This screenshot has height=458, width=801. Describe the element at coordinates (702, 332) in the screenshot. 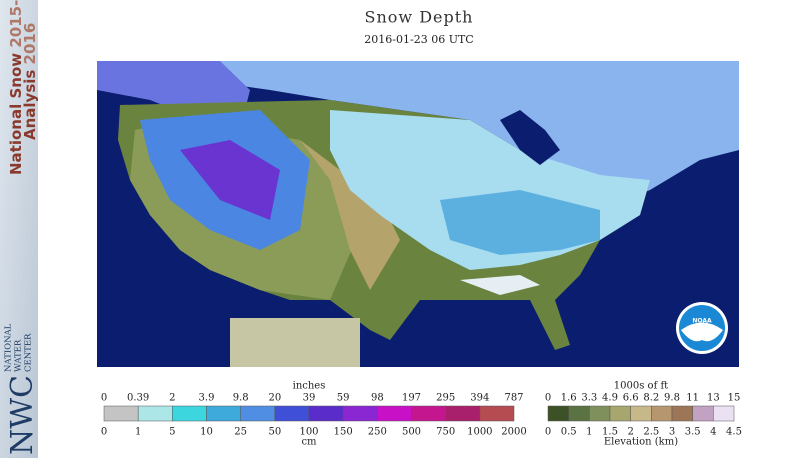

I see `noaa-bird` at that location.